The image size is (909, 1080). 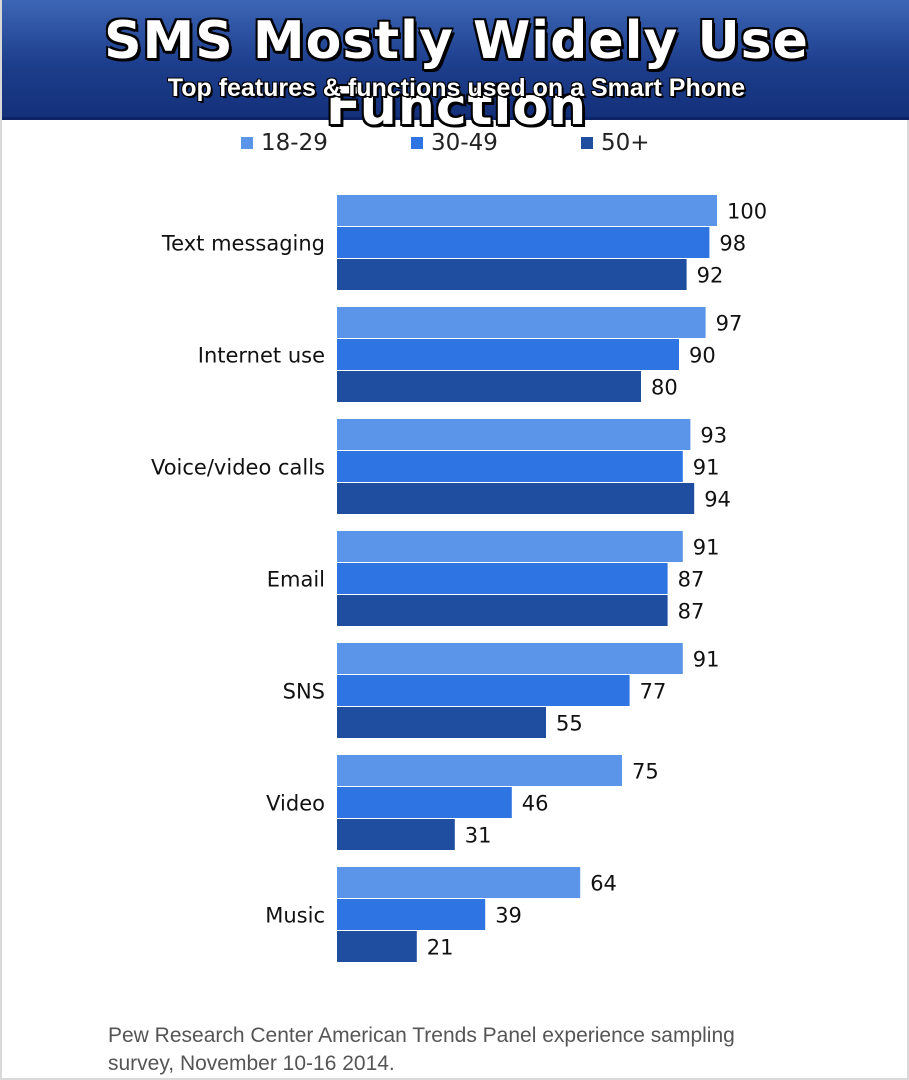 I want to click on value-label-sns-18-29: 91, so click(x=706, y=660).